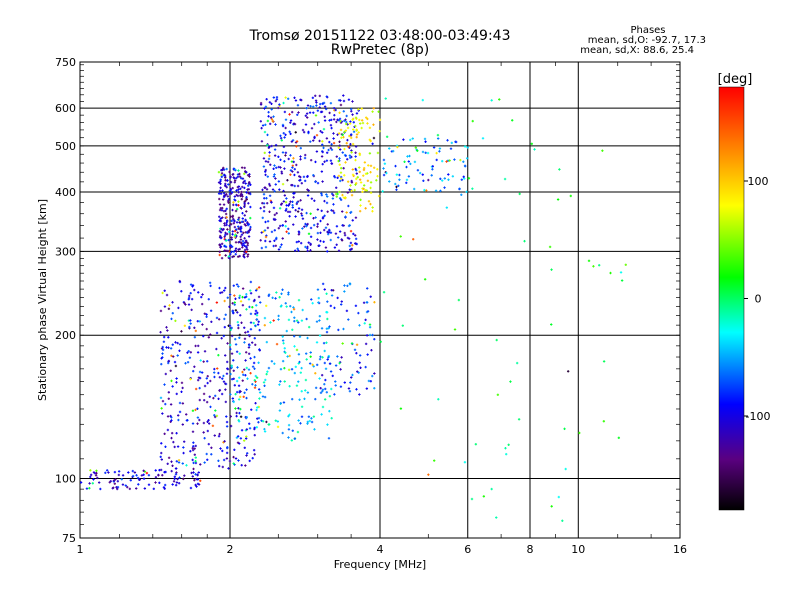 This screenshot has width=800, height=605. I want to click on x-tick-label: 10, so click(578, 549).